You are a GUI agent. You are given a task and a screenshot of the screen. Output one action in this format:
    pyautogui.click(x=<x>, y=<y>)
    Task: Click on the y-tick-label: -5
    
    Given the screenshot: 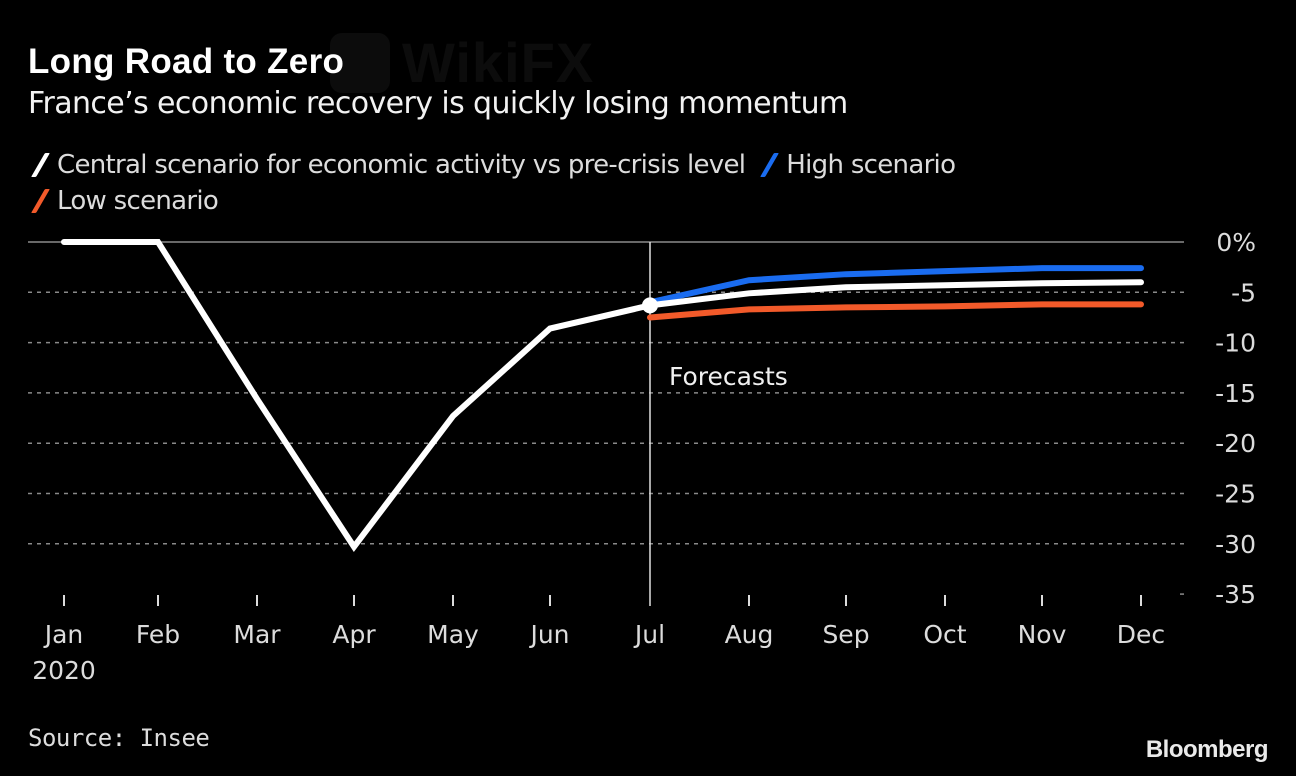 What is the action you would take?
    pyautogui.click(x=1243, y=292)
    